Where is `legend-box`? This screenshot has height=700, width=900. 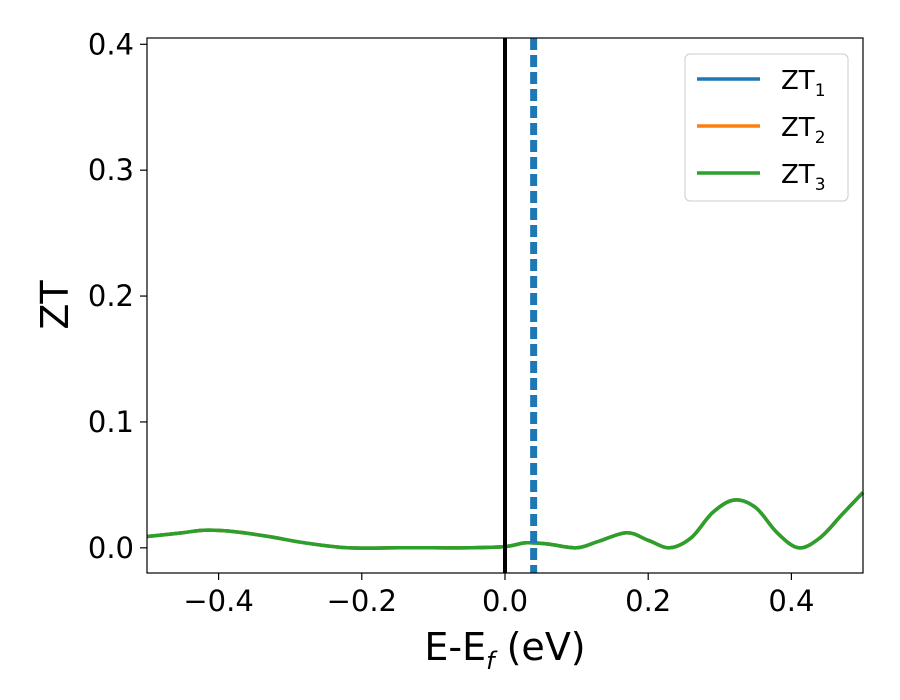 legend-box is located at coordinates (766, 127).